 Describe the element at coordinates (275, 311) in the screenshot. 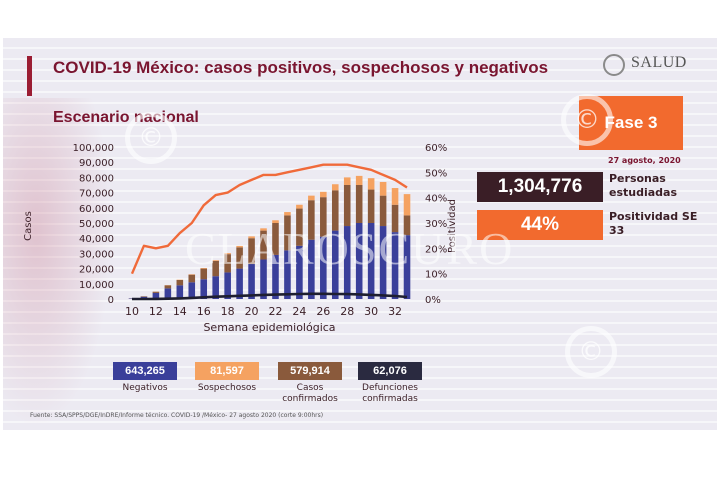

I see `x-tick-label: 22` at that location.